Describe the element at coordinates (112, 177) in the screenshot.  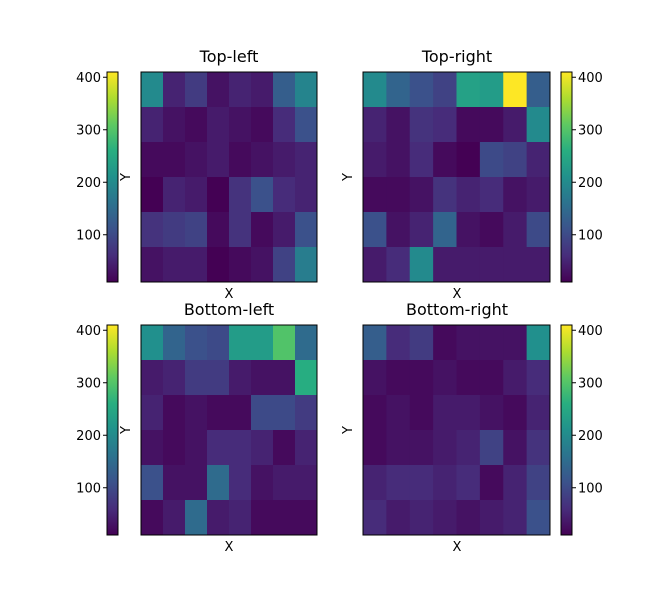
I see `colorbar-gradient` at that location.